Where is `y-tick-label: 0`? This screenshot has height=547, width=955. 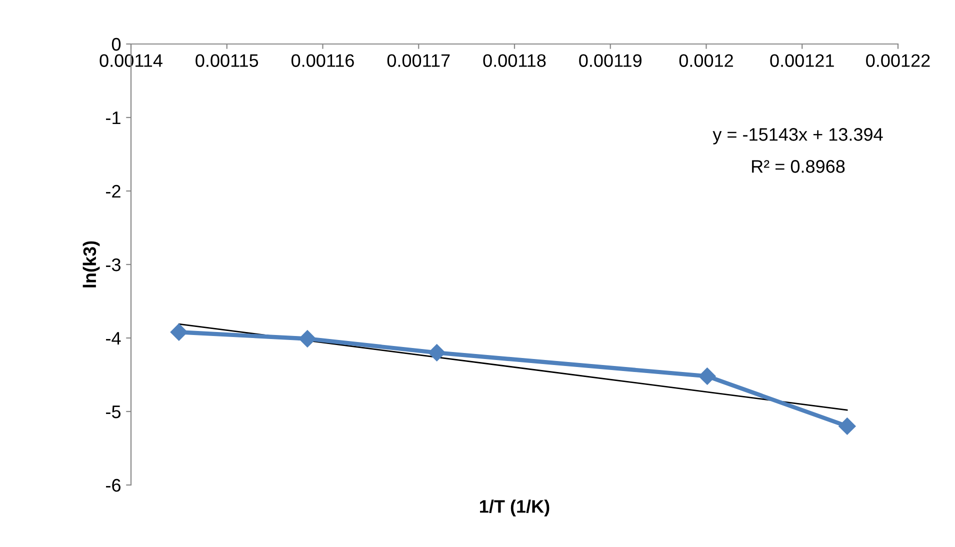
y-tick-label: 0 is located at coordinates (116, 44).